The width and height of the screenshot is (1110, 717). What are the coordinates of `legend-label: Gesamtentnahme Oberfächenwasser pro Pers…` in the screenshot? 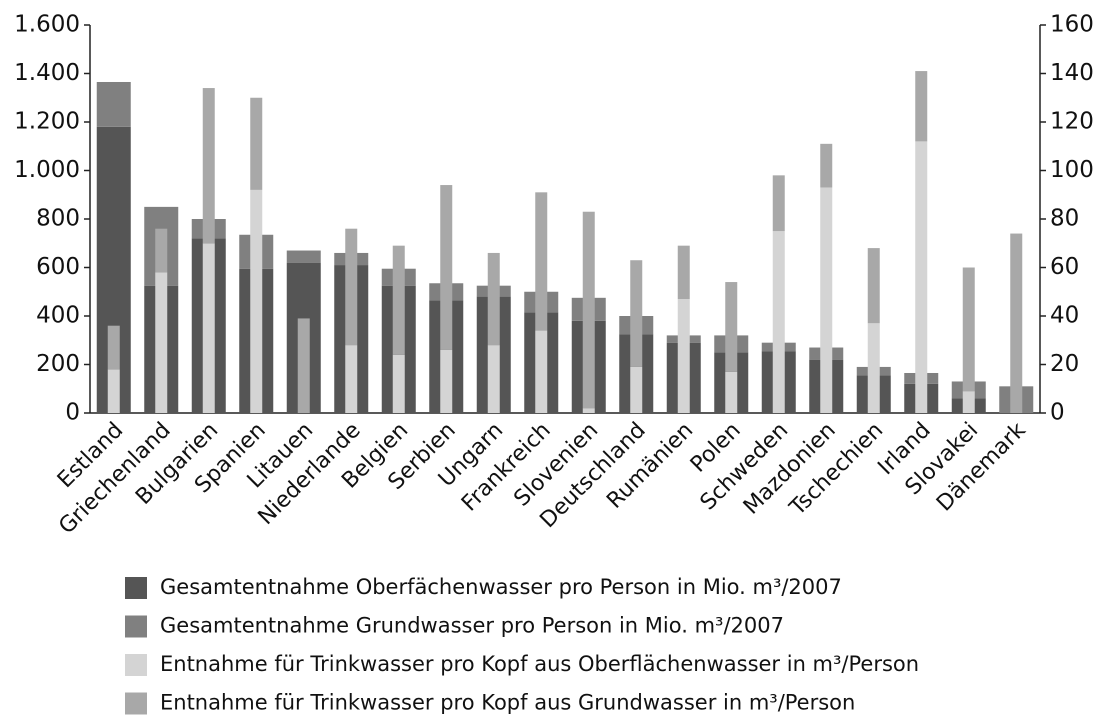 It's located at (501, 587).